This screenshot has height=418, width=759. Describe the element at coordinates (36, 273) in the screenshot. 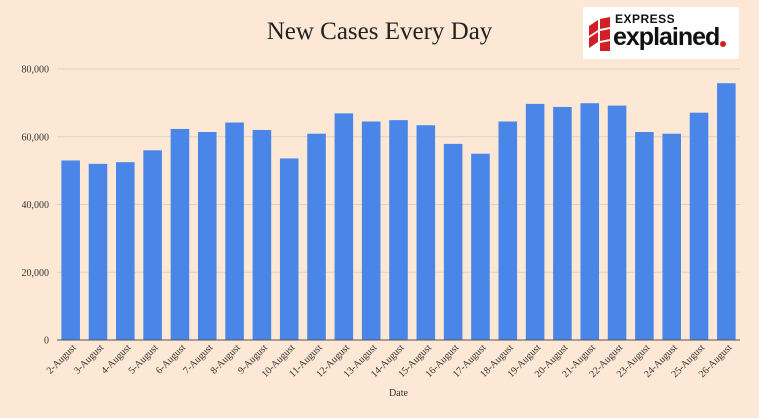

I see `y-tick-label: 20,000` at that location.